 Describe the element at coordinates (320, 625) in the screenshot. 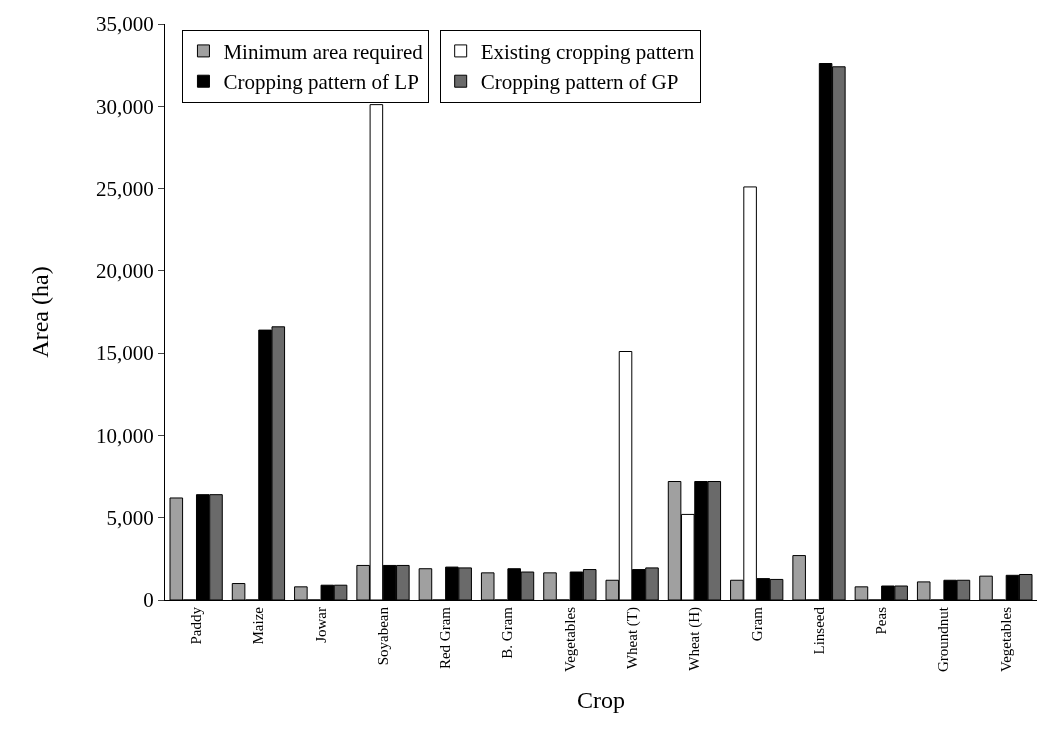

I see `x-tick-label: Jowar` at that location.